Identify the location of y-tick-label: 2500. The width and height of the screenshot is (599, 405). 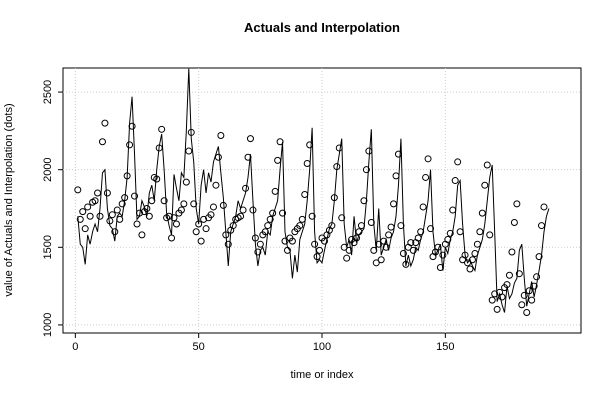
(48, 92).